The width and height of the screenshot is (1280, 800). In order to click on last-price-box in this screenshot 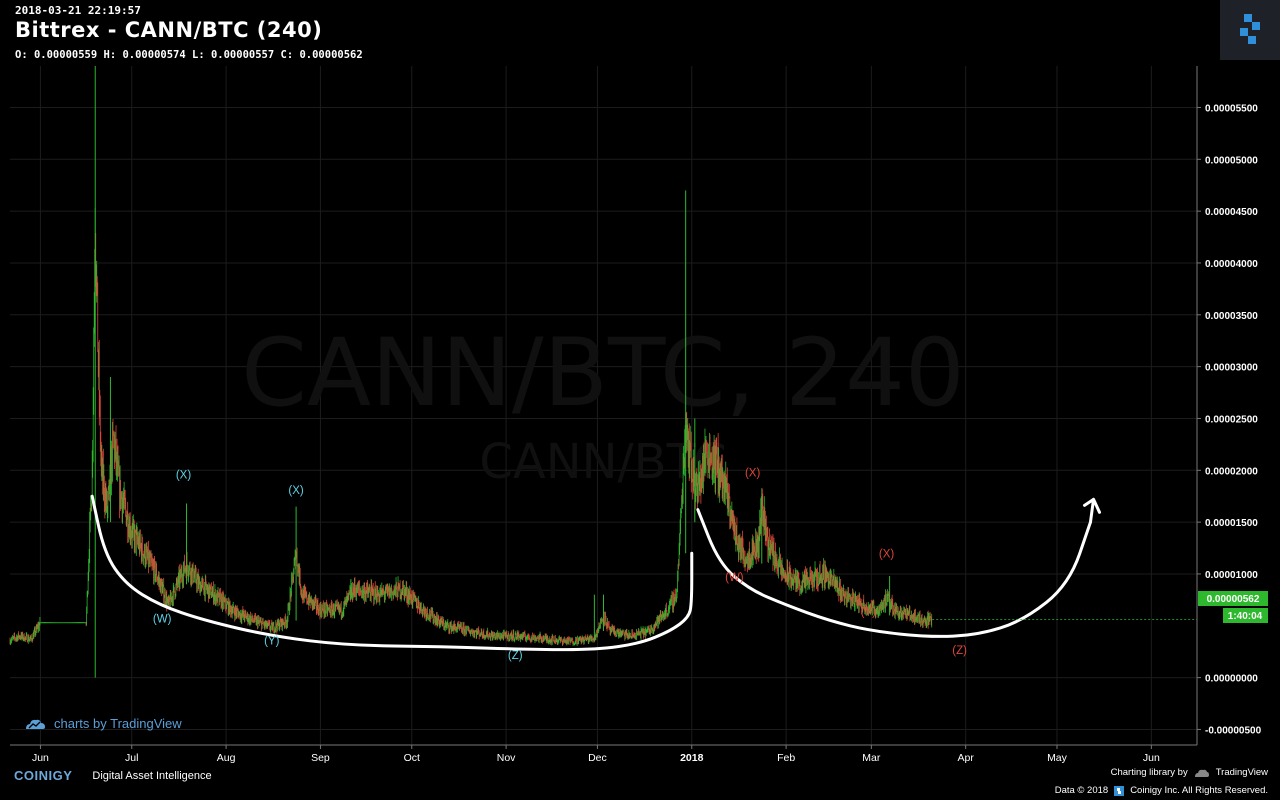, I will do `click(1233, 598)`.